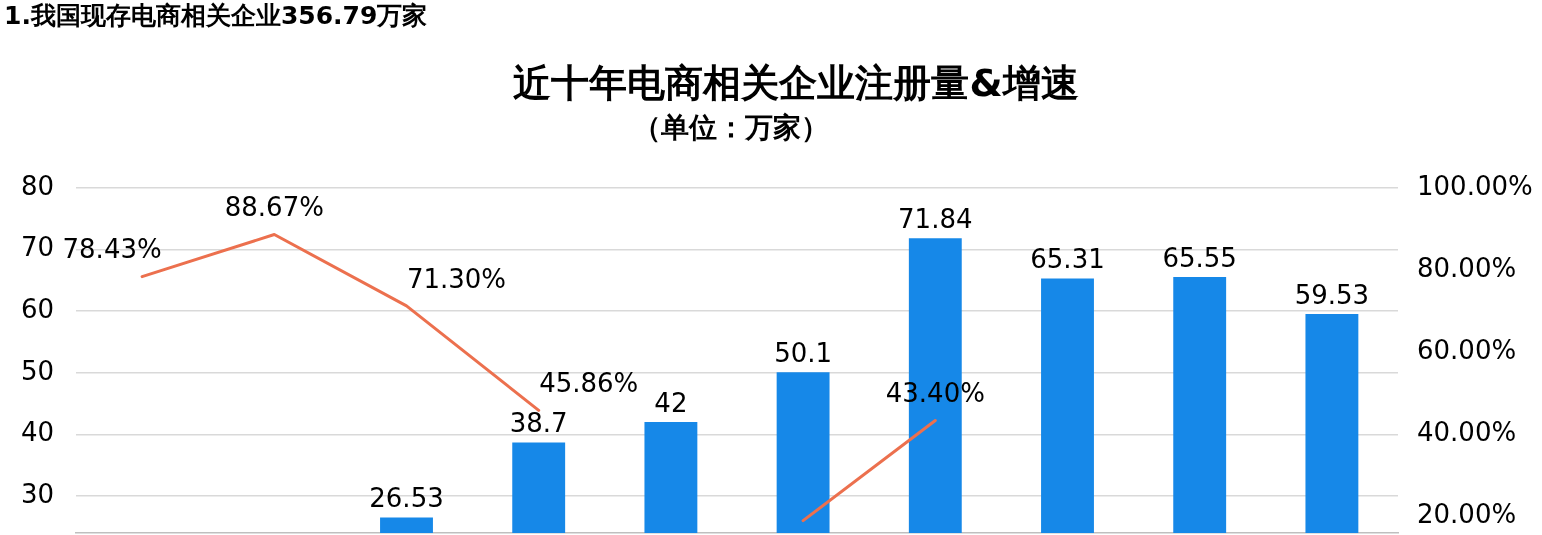 The width and height of the screenshot is (1542, 535). What do you see at coordinates (1467, 432) in the screenshot?
I see `y2-tick-label: 40.00%` at bounding box center [1467, 432].